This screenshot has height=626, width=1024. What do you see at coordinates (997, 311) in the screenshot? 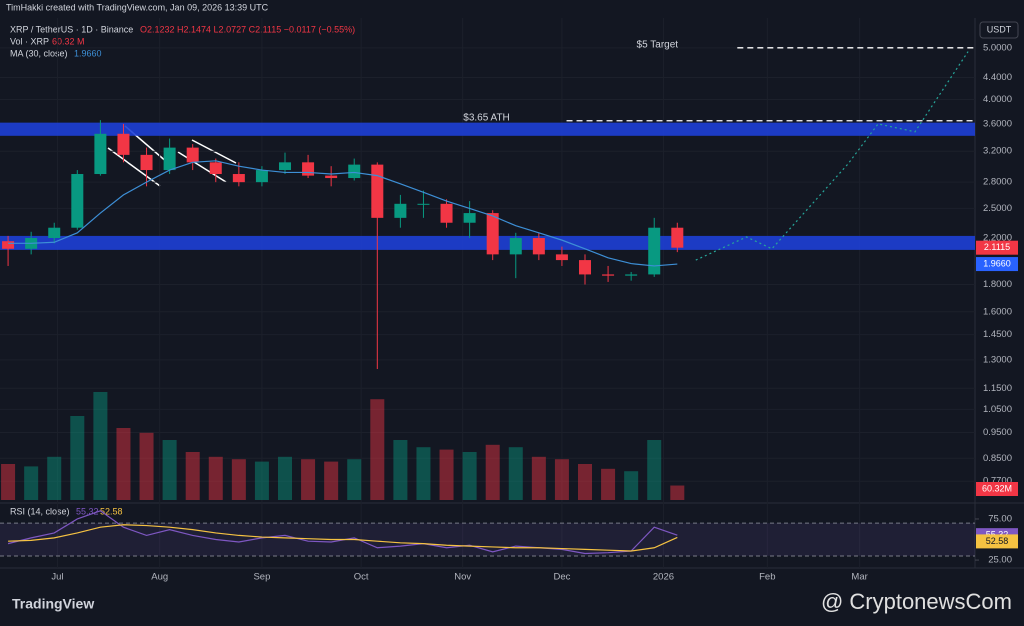
I see `y-tick-label: 1.6000` at bounding box center [997, 311].